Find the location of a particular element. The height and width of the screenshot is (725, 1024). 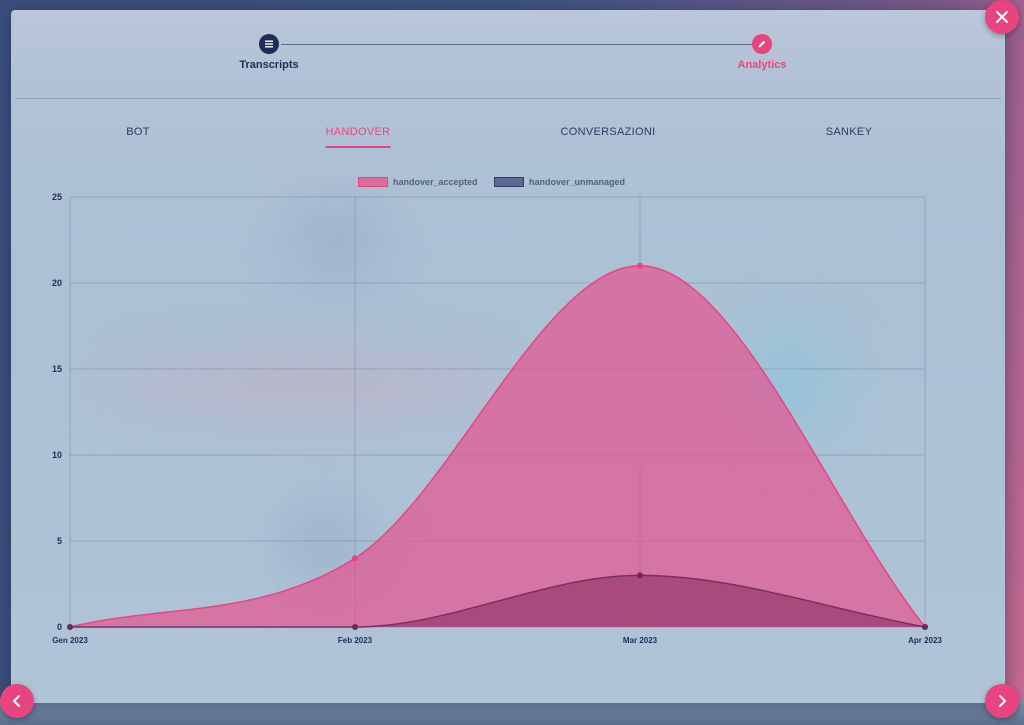

close-icon is located at coordinates (1002, 17).